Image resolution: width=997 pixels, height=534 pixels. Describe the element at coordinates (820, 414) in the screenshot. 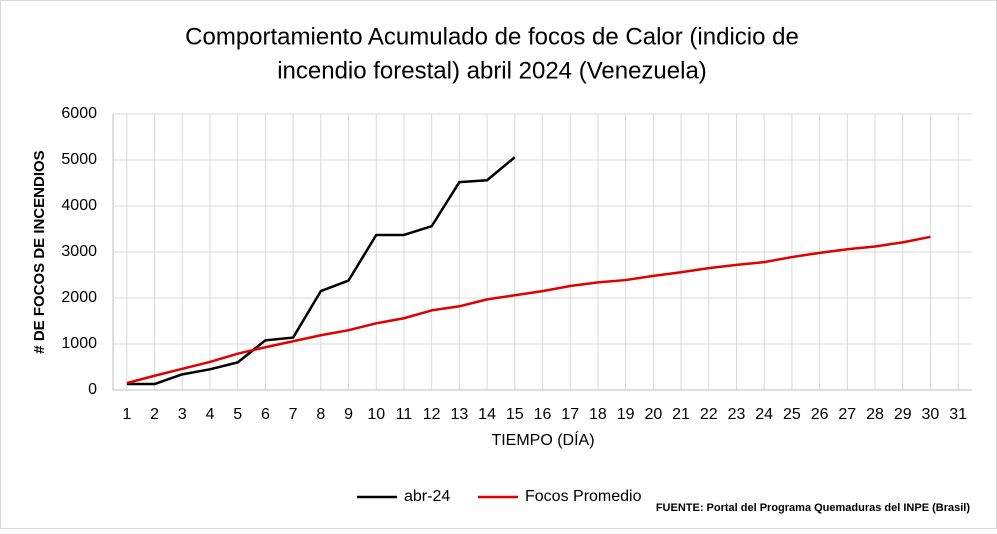

I see `x-tick-label: 26` at that location.